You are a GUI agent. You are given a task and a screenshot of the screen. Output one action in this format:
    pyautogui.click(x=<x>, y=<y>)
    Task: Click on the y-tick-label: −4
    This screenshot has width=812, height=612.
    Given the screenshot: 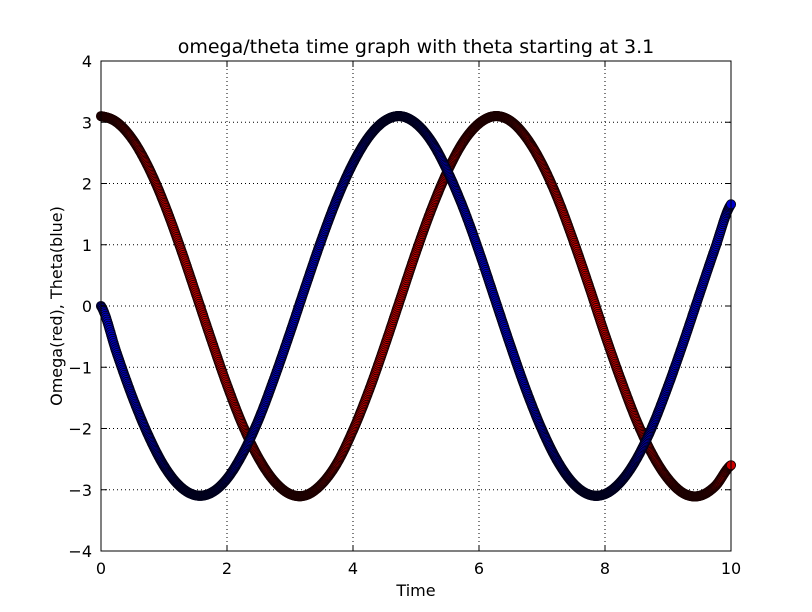 What is the action you would take?
    pyautogui.click(x=80, y=551)
    